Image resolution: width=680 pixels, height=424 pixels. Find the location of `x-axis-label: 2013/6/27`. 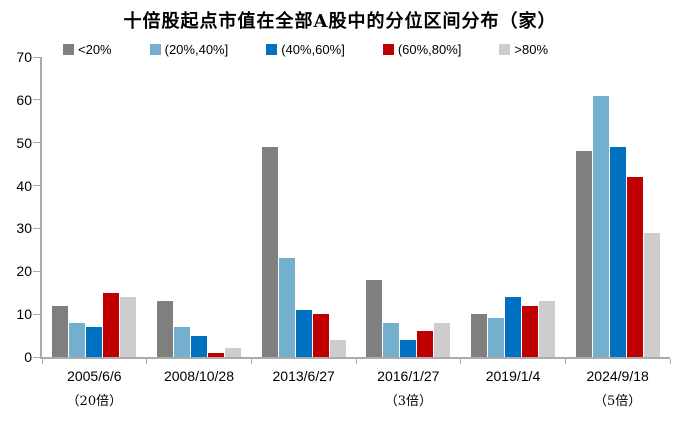

x-axis-label: 2013/6/27 is located at coordinates (303, 376).